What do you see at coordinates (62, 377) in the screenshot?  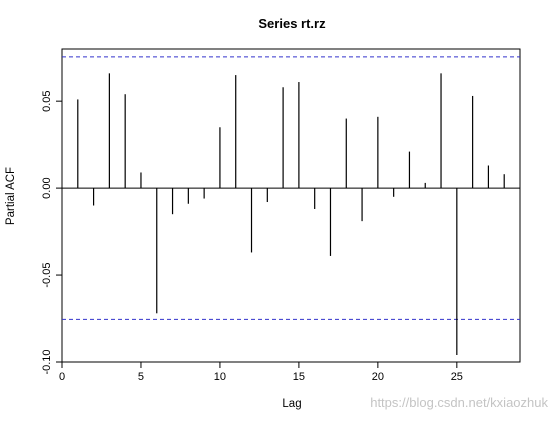 I see `x-tick-label: 0` at bounding box center [62, 377].